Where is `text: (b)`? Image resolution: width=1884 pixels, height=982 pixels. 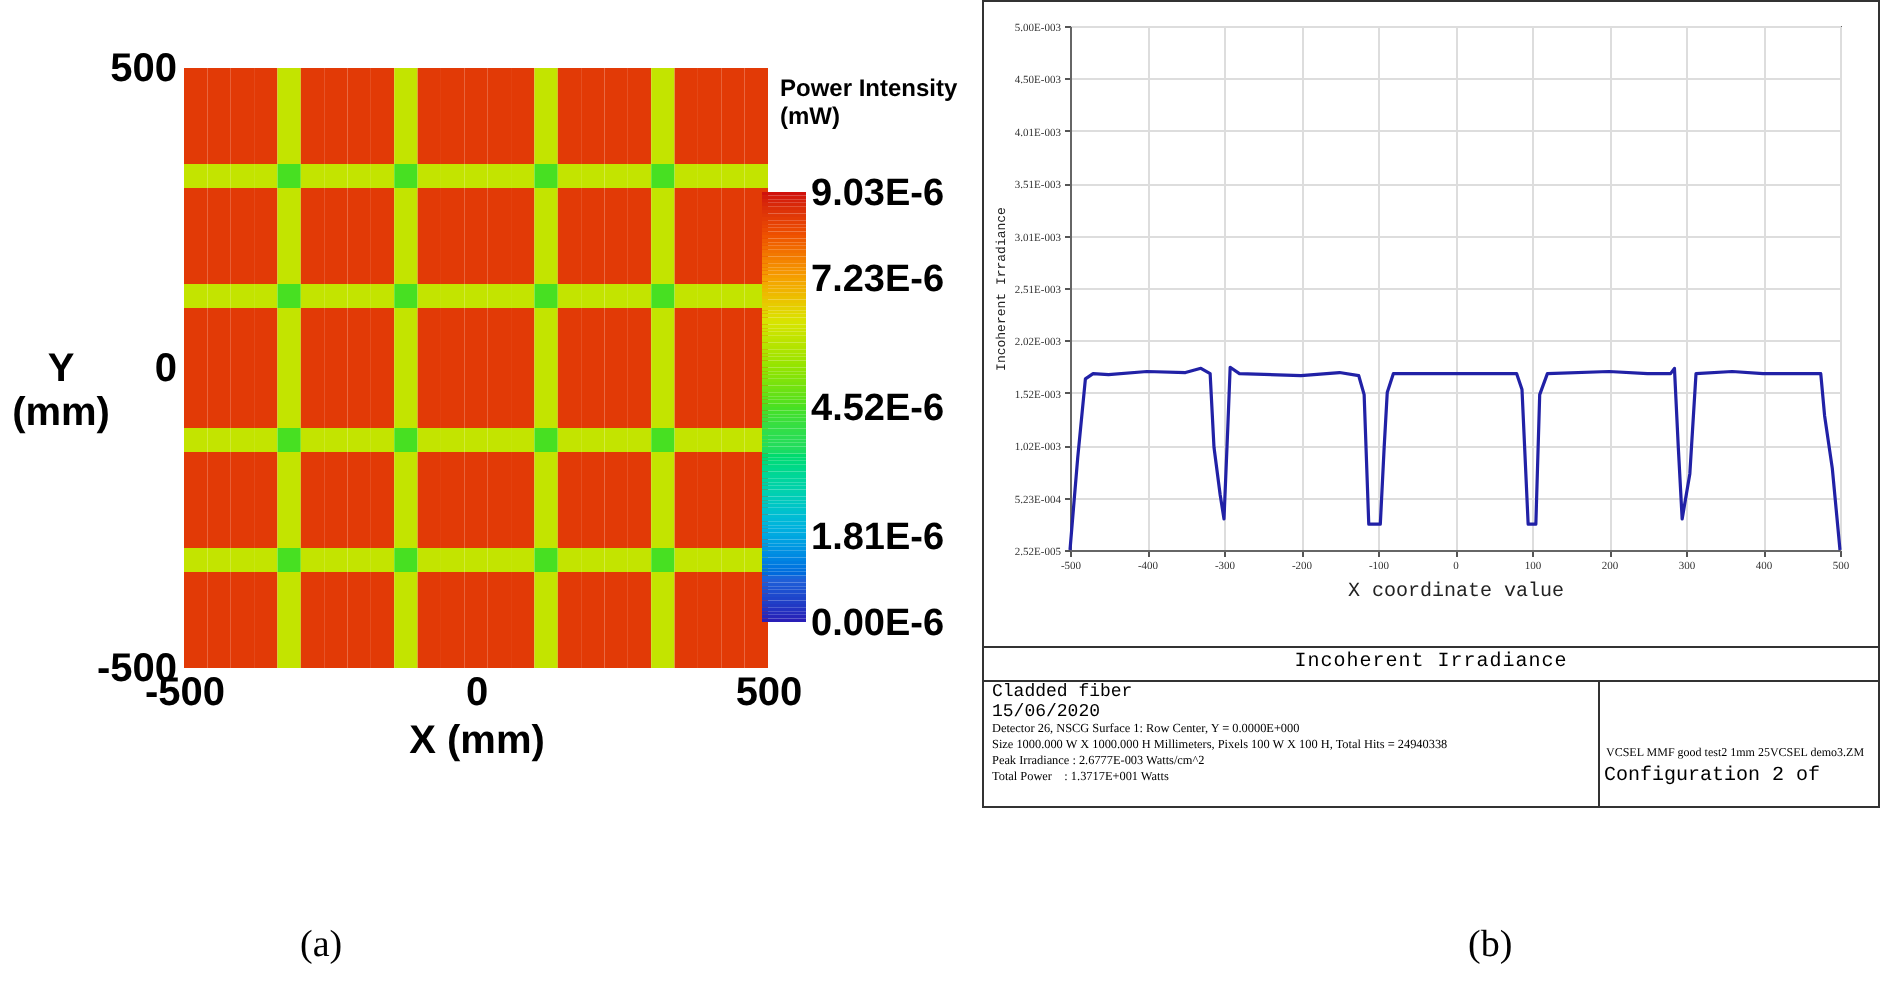
text: (b) is located at coordinates (1490, 946).